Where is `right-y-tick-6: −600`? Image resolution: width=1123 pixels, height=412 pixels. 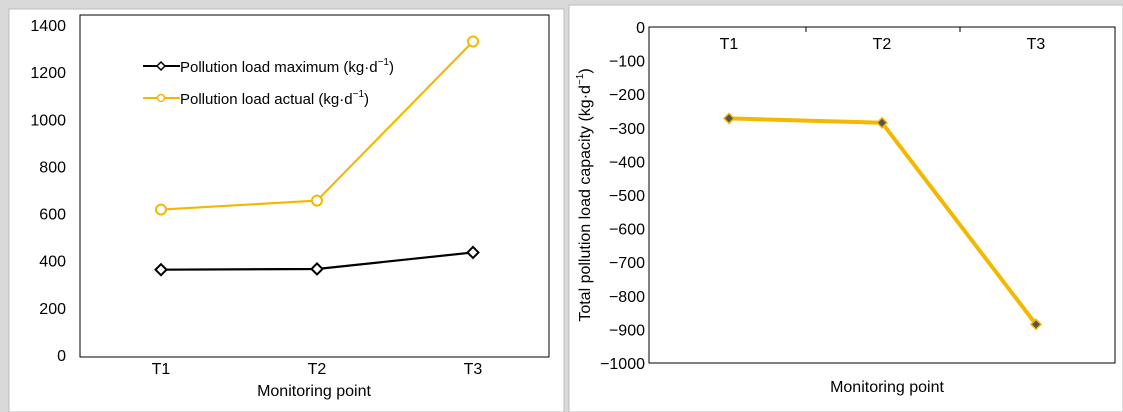 right-y-tick-6: −600 is located at coordinates (627, 230).